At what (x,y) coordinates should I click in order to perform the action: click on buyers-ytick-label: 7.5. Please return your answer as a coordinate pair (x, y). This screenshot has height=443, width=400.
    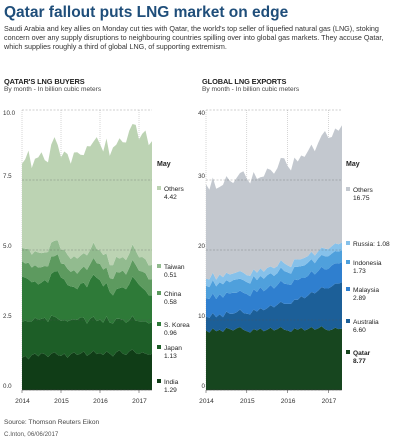
    Looking at the image, I should click on (7, 176).